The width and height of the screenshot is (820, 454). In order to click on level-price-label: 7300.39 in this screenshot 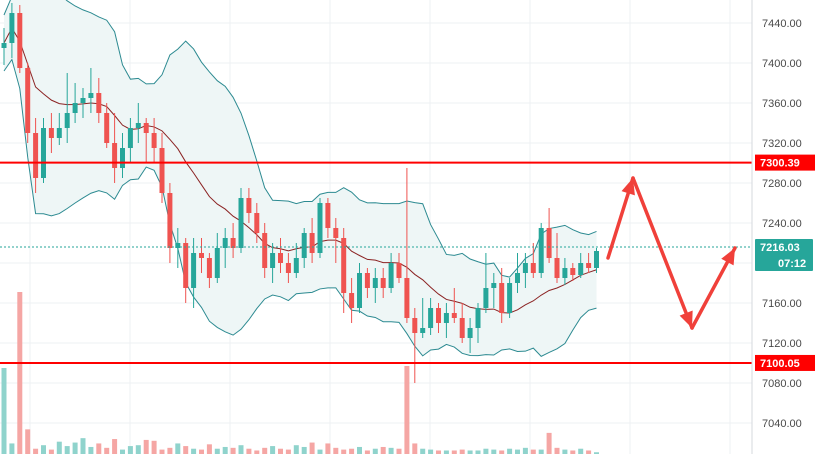, I will do `click(780, 164)`.